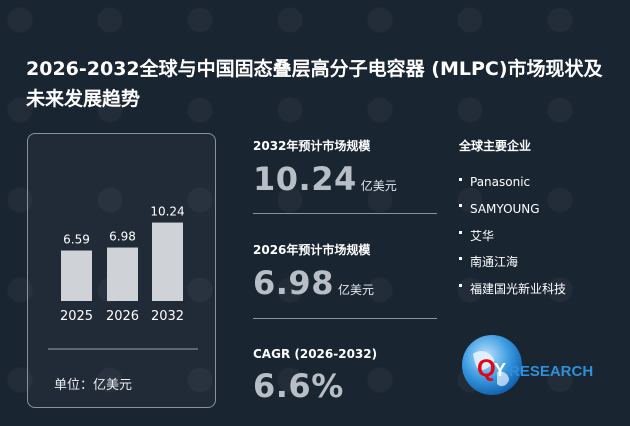 The image size is (630, 426). Describe the element at coordinates (482, 235) in the screenshot. I see `company-name: 艾华` at that location.